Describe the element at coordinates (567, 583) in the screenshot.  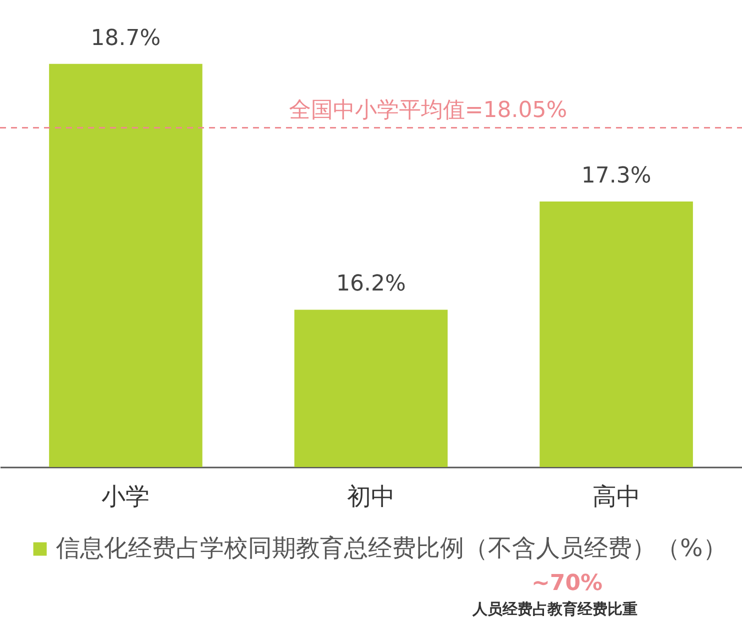
I see `text: ~70%` at that location.